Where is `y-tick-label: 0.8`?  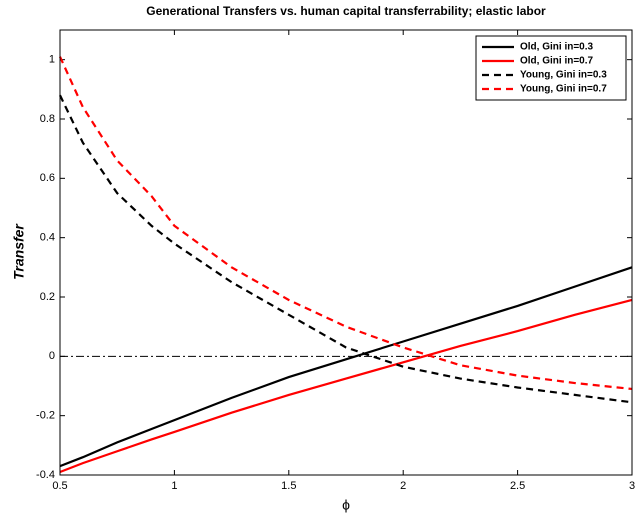
y-tick-label: 0.8 is located at coordinates (47, 119).